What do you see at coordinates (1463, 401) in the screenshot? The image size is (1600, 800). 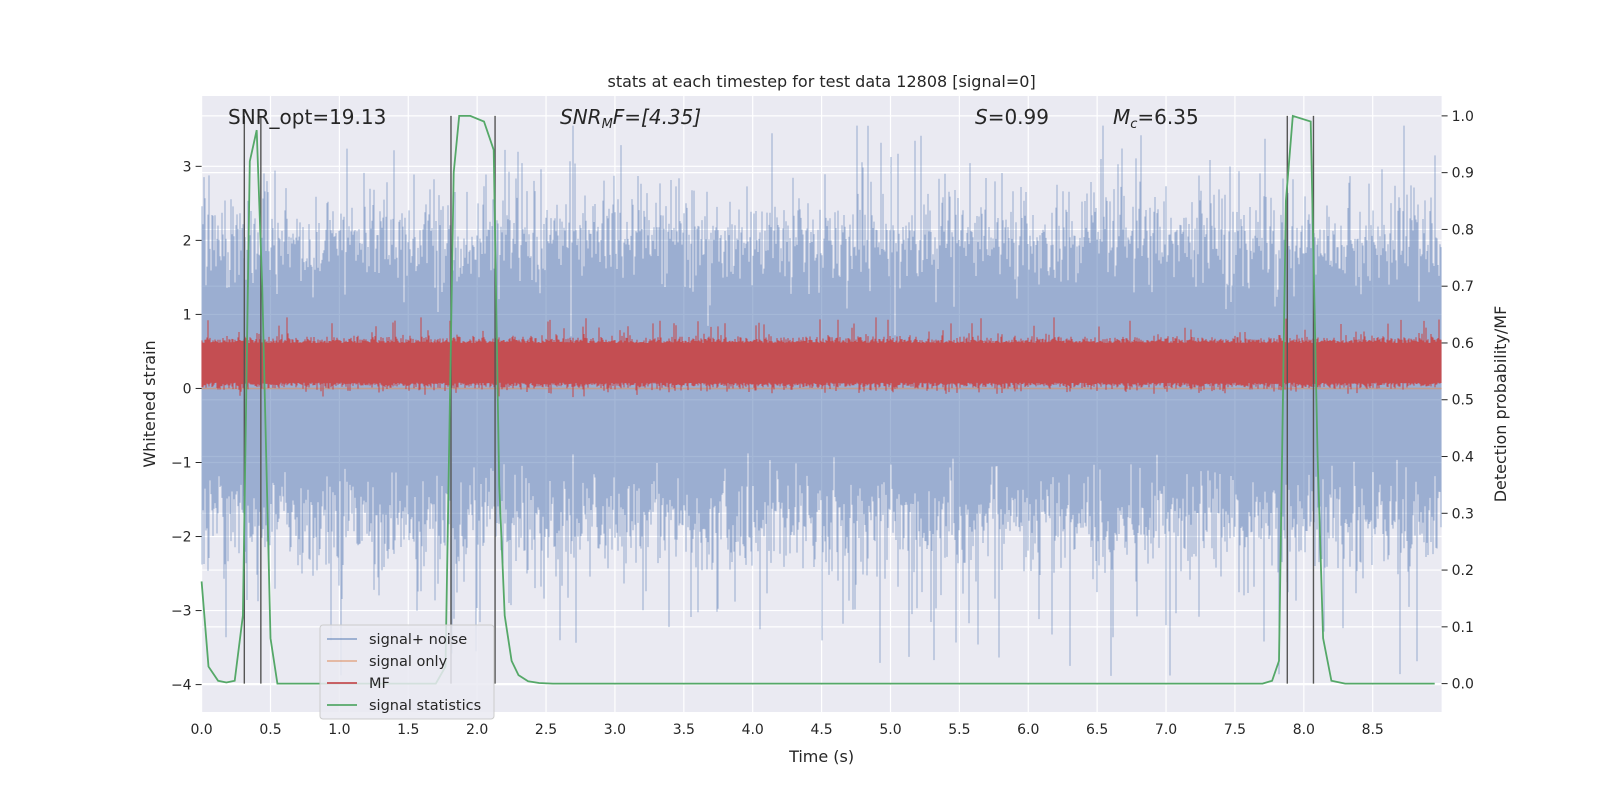 I see `y-right-tick-label: 0.5` at bounding box center [1463, 401].